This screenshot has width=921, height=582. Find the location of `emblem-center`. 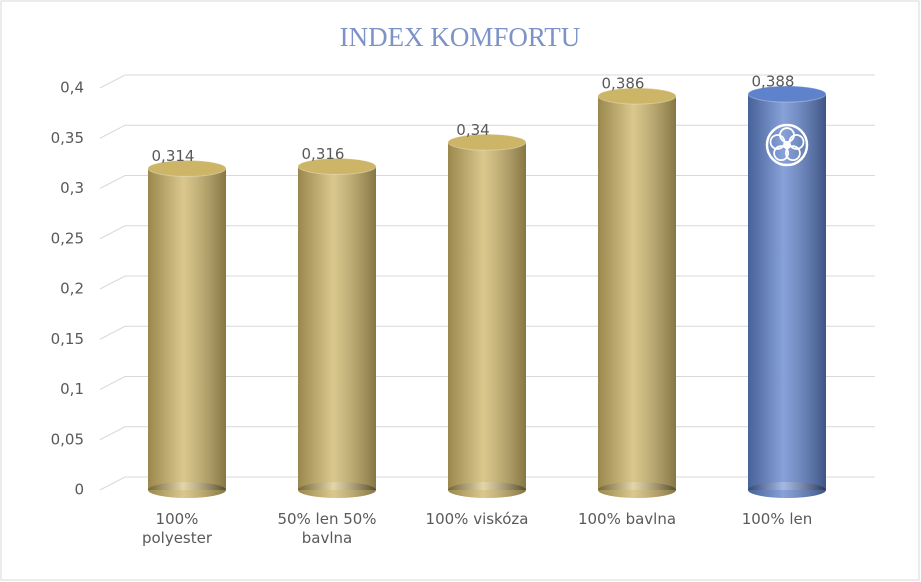

emblem-center is located at coordinates (787, 145).